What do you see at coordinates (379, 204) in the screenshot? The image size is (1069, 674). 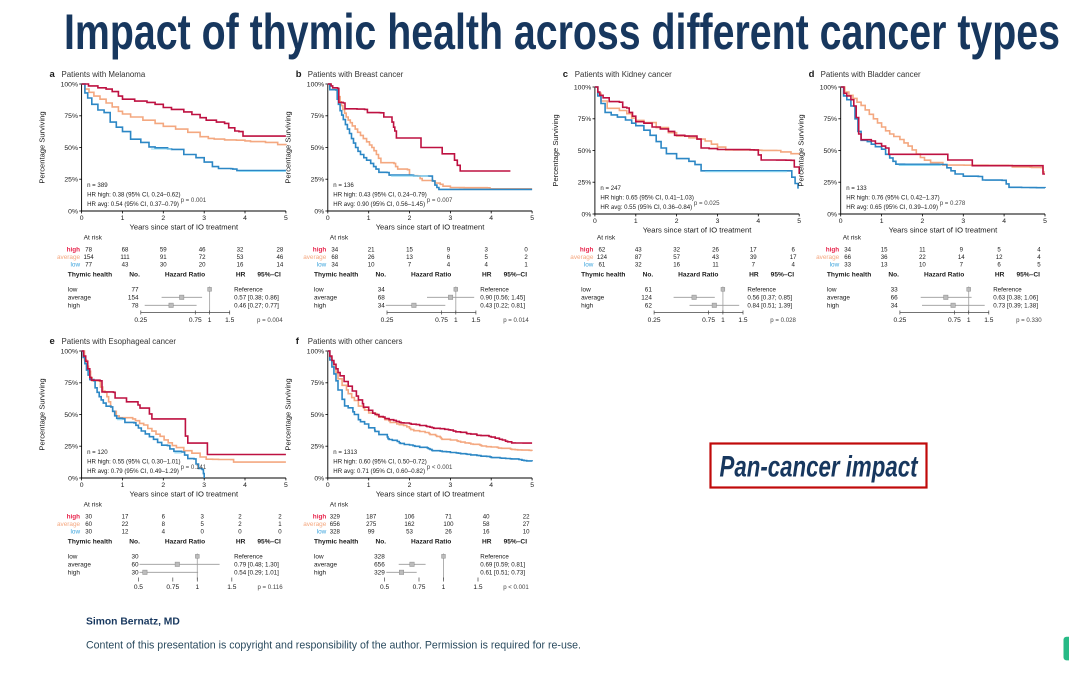 I see `svg-text:HR avg: 0.90 (95% CI, 0.56–1.4: HR avg: 0.90 (95% CI, 0.56–1.45)` at bounding box center [379, 204].